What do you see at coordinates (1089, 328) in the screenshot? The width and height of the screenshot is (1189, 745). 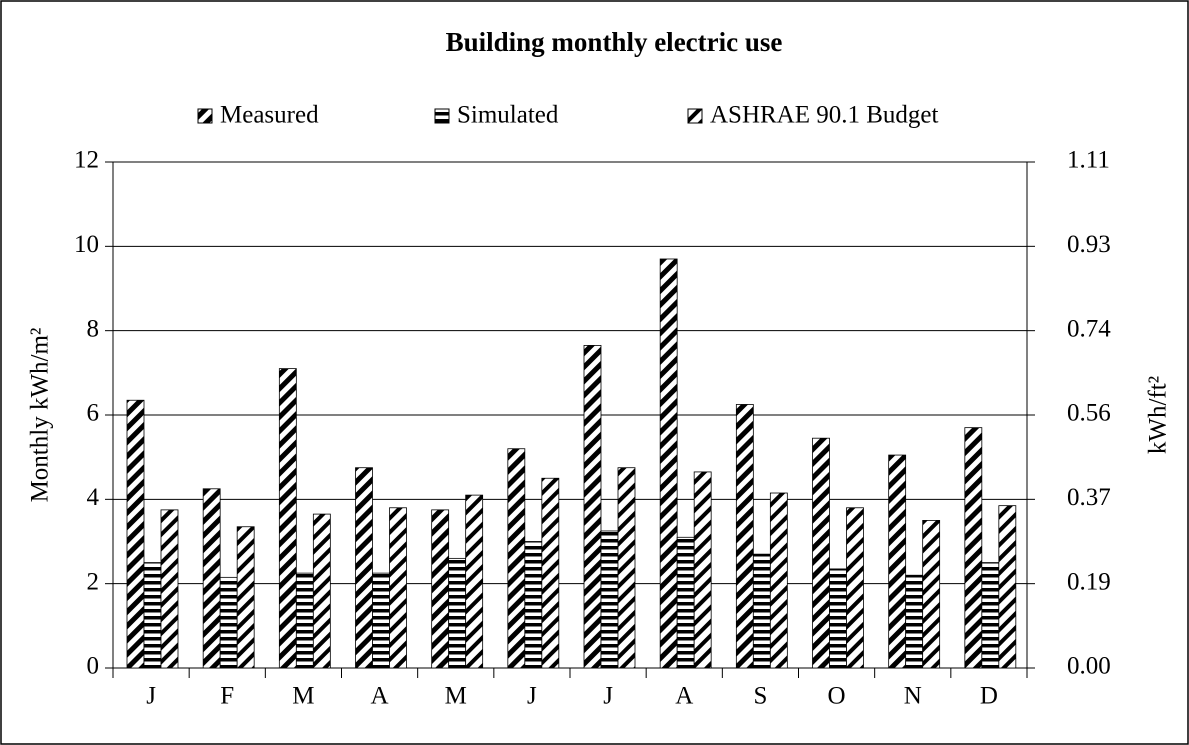 I see `y2-tick-label: 0.74` at bounding box center [1089, 328].